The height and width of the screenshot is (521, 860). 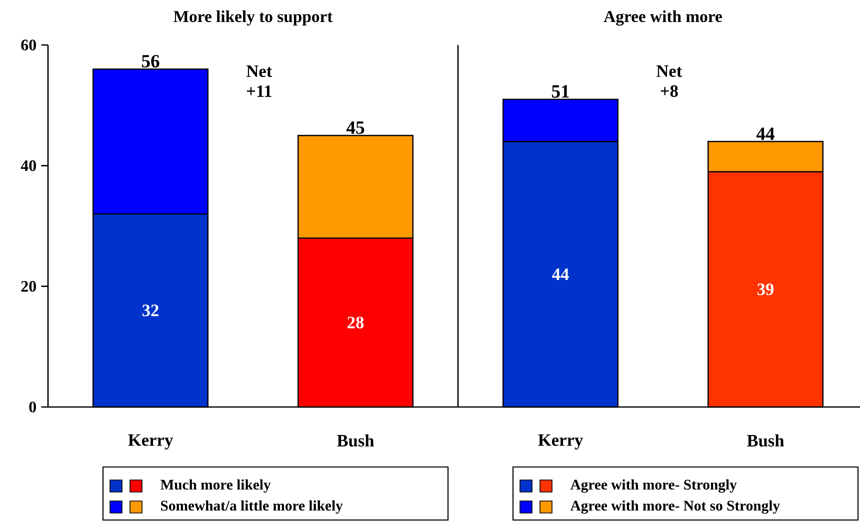 I want to click on legend-label: Agree with more- Strongly, so click(x=653, y=486).